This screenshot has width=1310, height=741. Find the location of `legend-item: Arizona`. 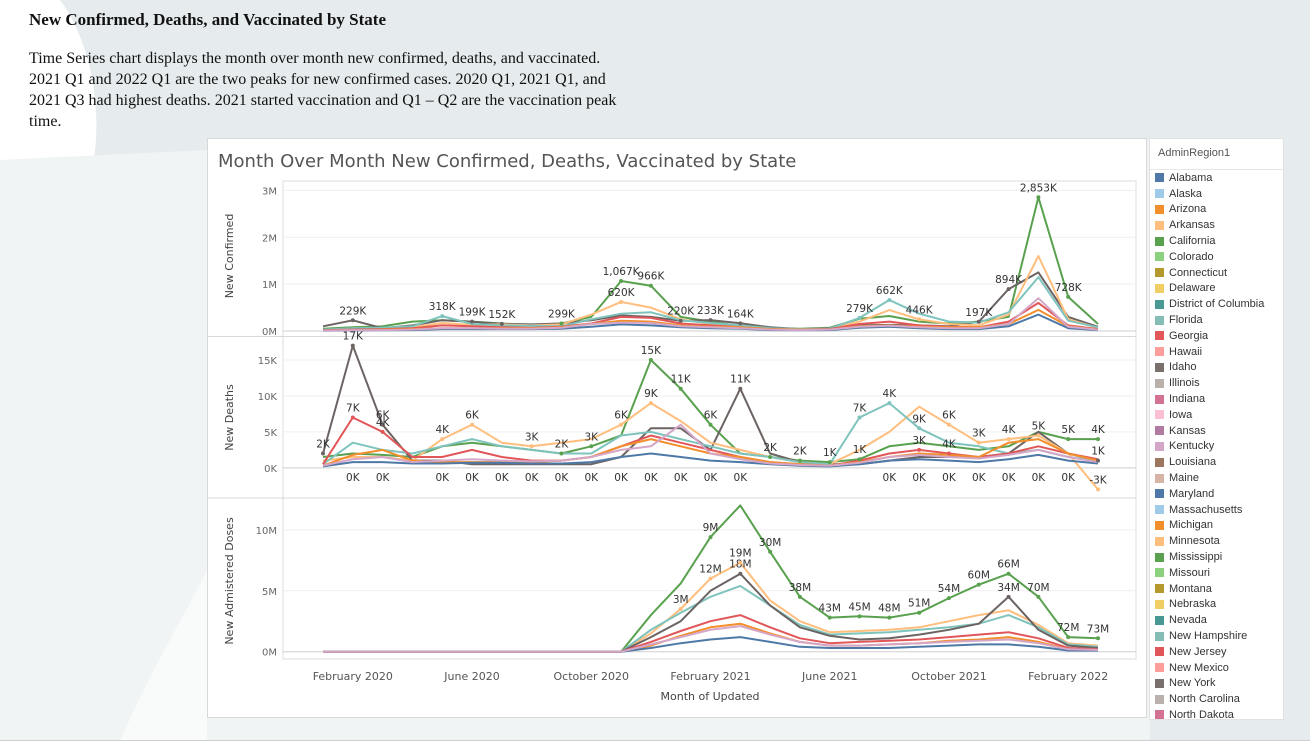

legend-item: Arizona is located at coordinates (1216, 210).